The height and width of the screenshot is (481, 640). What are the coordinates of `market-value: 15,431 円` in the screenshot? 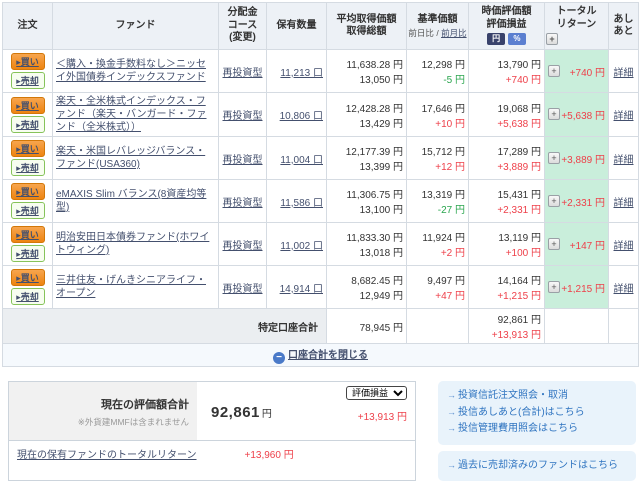 It's located at (519, 196).